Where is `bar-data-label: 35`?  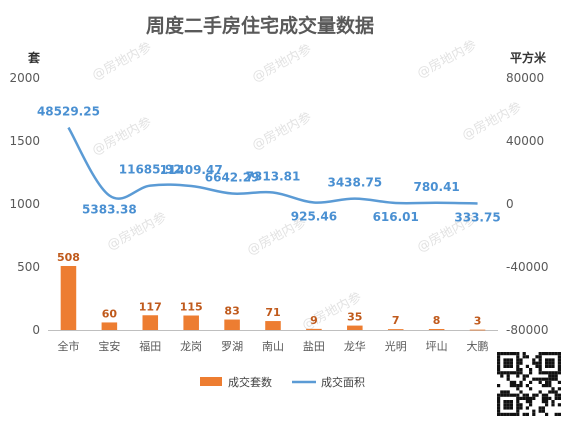
bar-data-label: 35 is located at coordinates (354, 317).